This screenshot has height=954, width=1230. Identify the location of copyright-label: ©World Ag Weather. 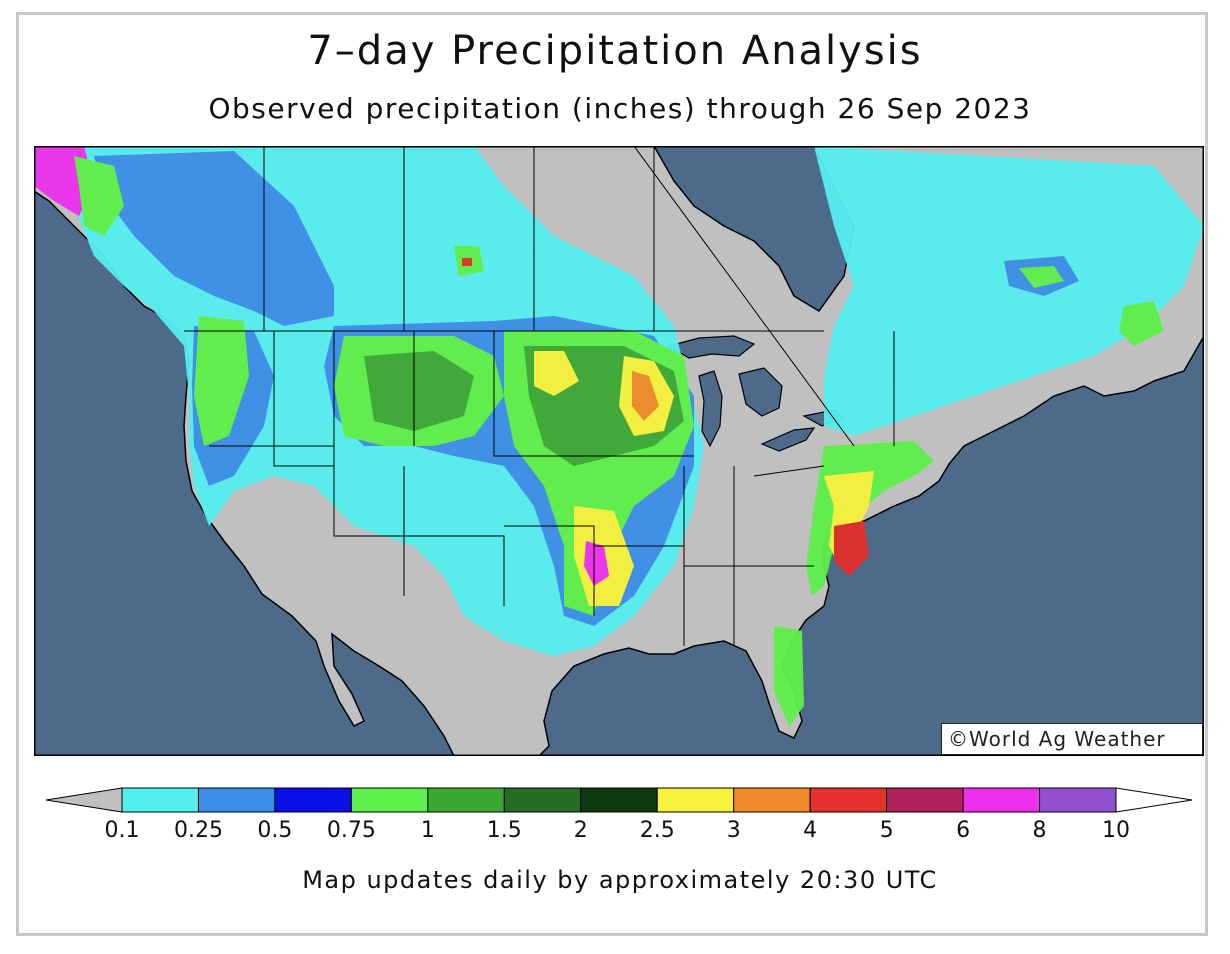
(1072, 739).